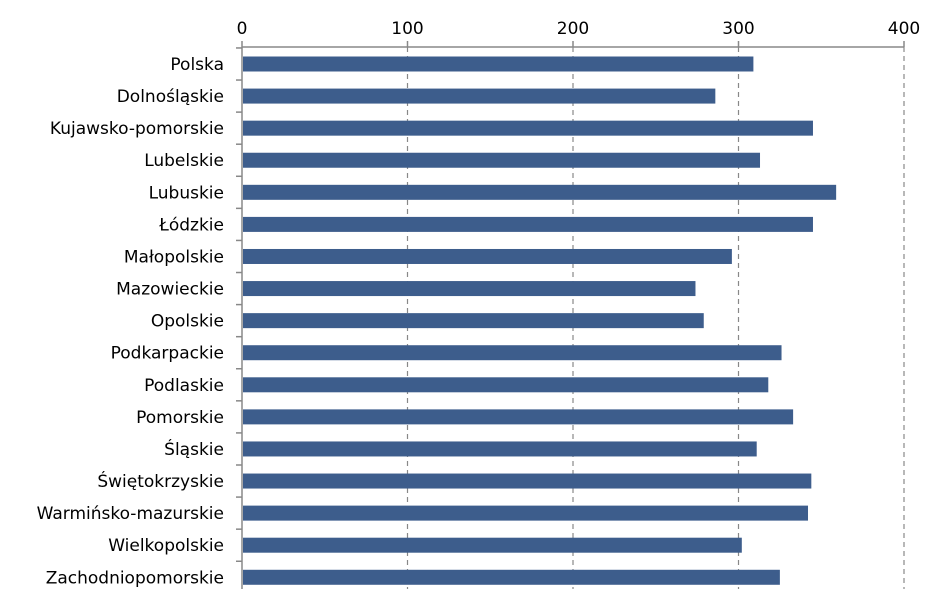 The width and height of the screenshot is (928, 589). What do you see at coordinates (135, 578) in the screenshot?
I see `category-label: Zachodniopomorskie` at bounding box center [135, 578].